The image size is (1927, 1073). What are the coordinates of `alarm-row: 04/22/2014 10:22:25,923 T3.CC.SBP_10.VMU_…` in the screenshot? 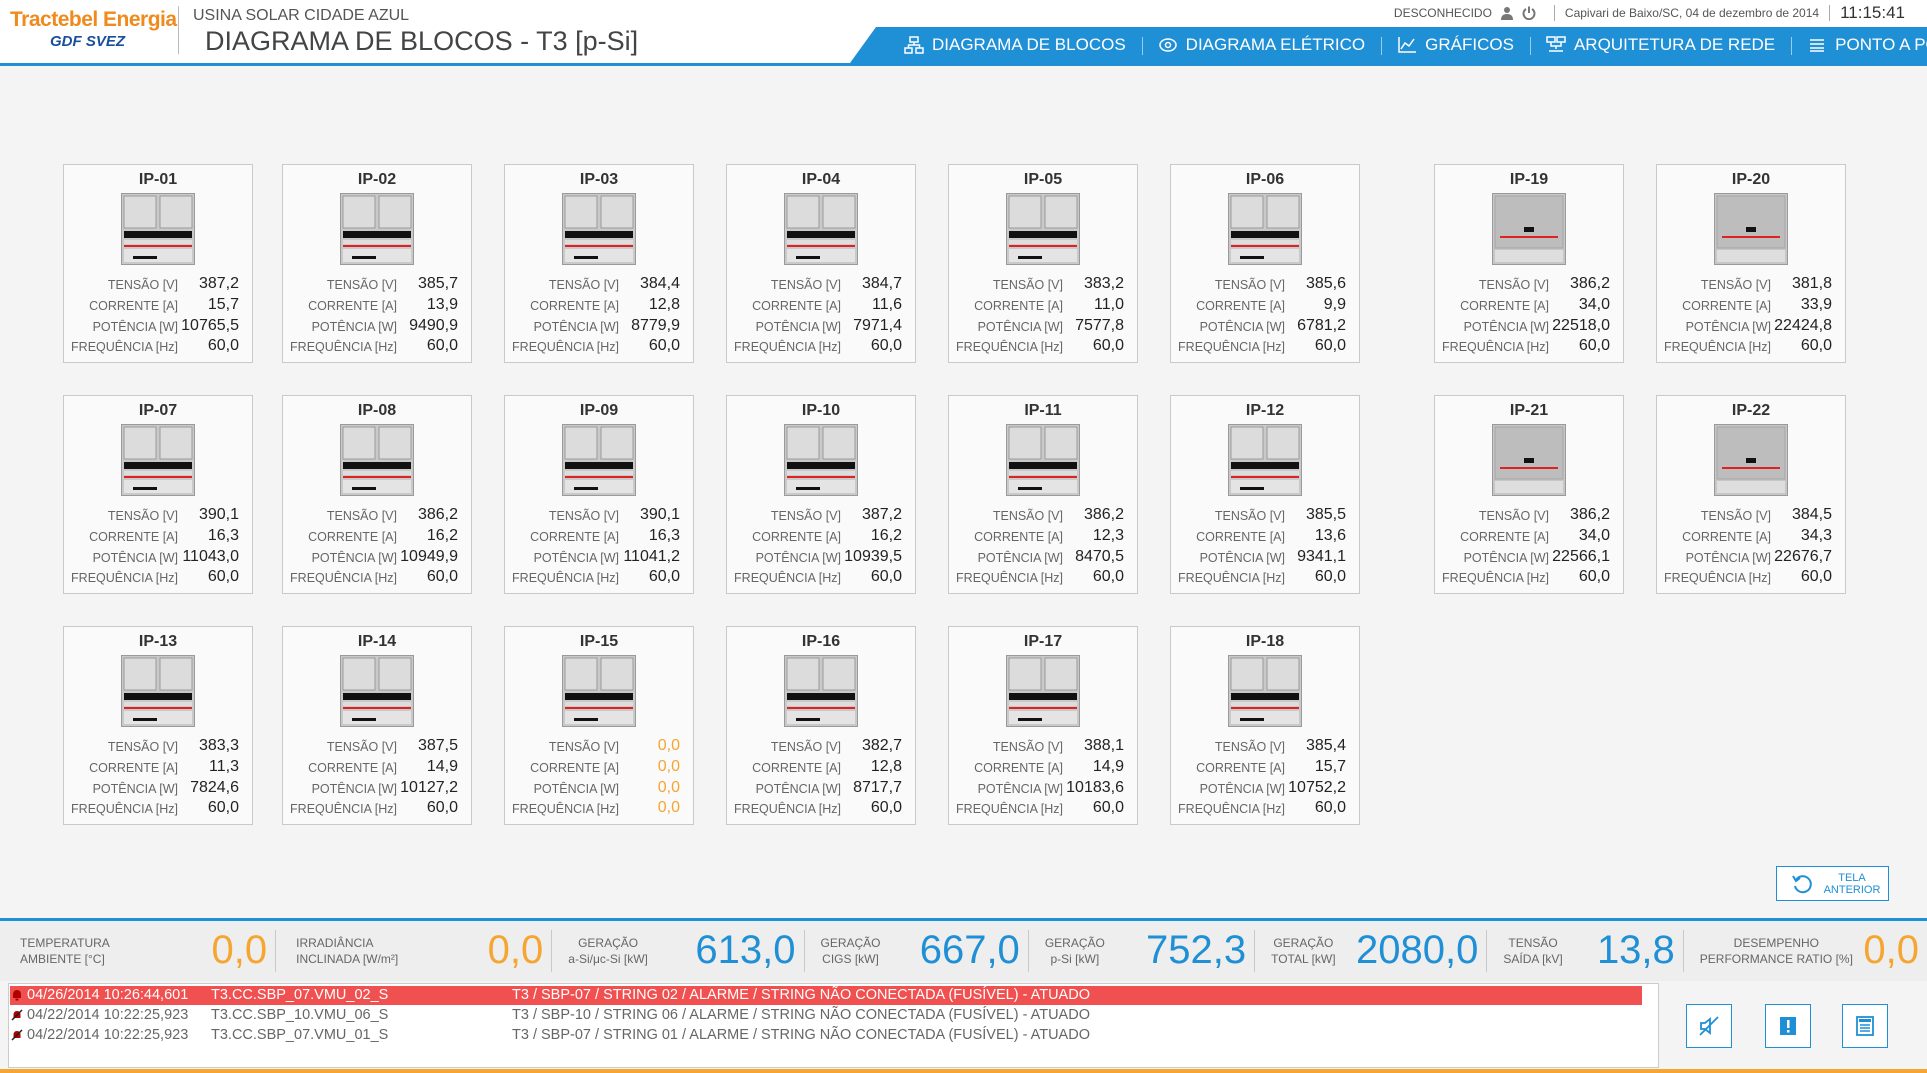 It's located at (826, 1015).